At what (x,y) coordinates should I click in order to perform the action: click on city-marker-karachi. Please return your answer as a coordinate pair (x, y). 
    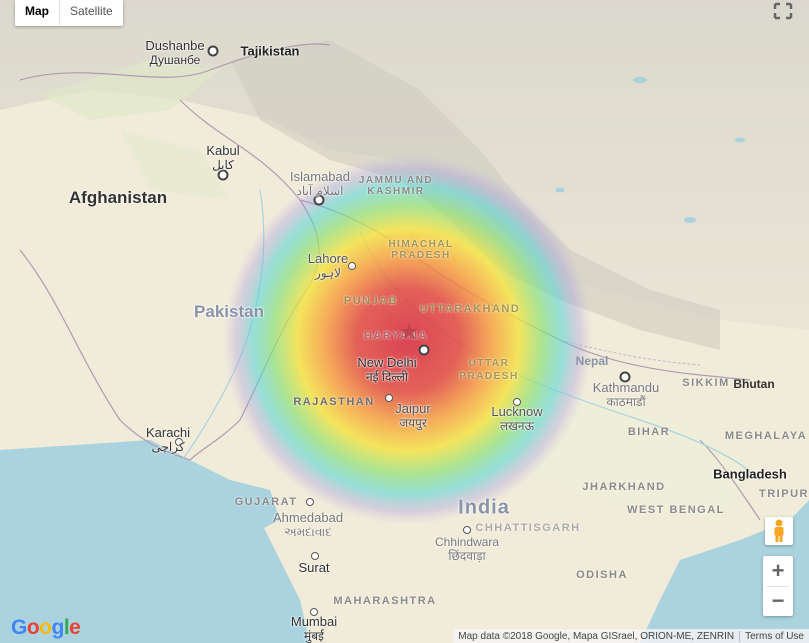
    Looking at the image, I should click on (179, 442).